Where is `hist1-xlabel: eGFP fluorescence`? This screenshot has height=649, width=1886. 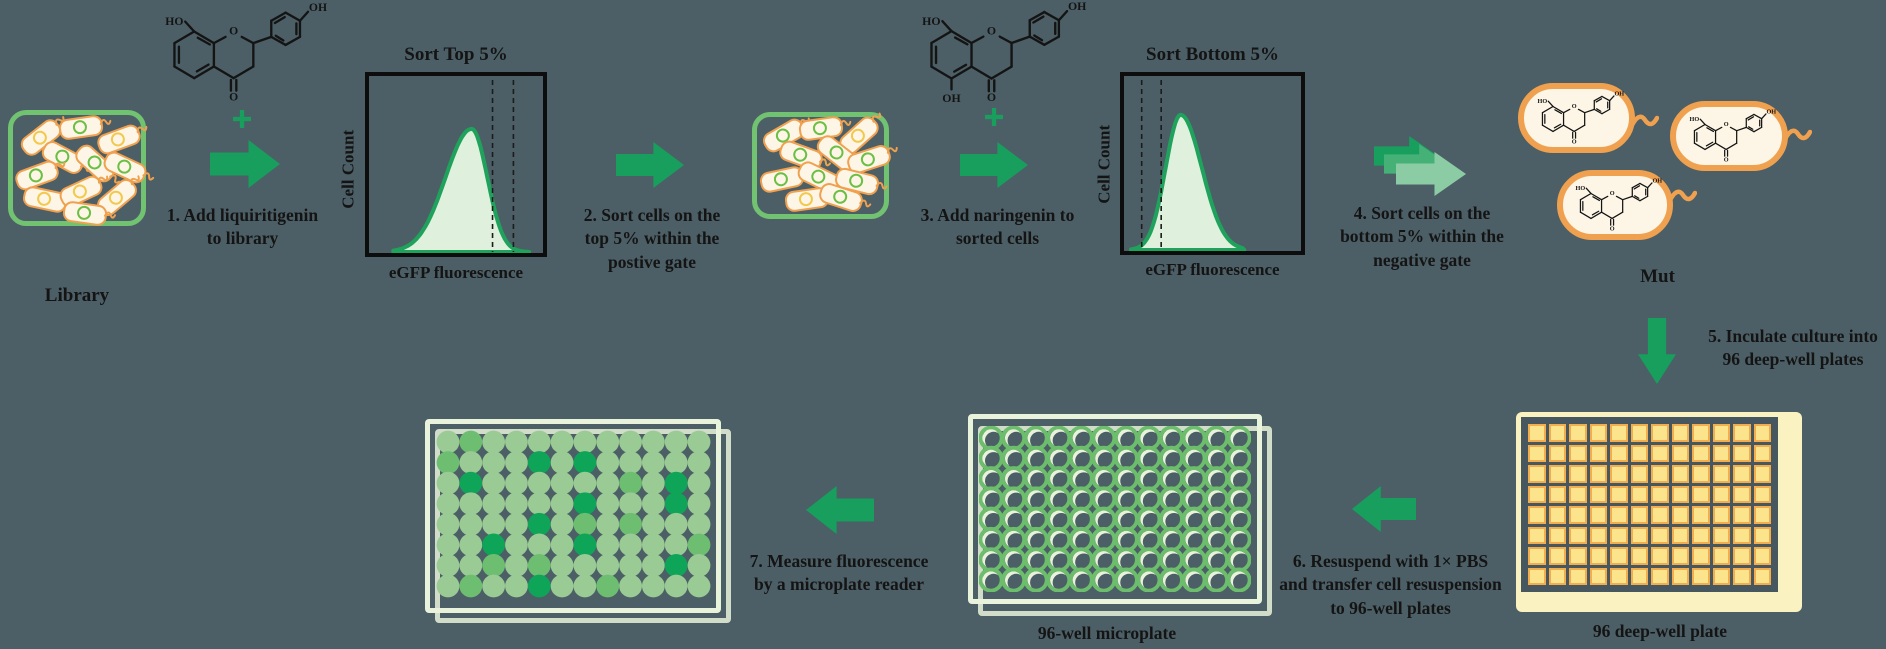
hist1-xlabel: eGFP fluorescence is located at coordinates (456, 272).